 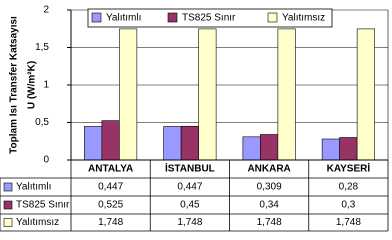 I want to click on y-axis-title: U (W/m²K), so click(x=32, y=85).